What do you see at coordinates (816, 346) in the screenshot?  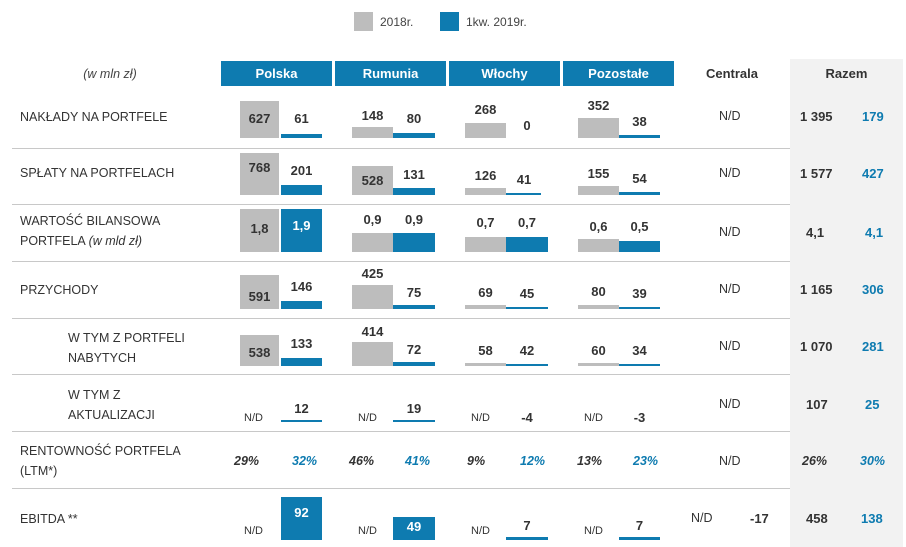 I see `total-nabyte-2018: 1 070` at bounding box center [816, 346].